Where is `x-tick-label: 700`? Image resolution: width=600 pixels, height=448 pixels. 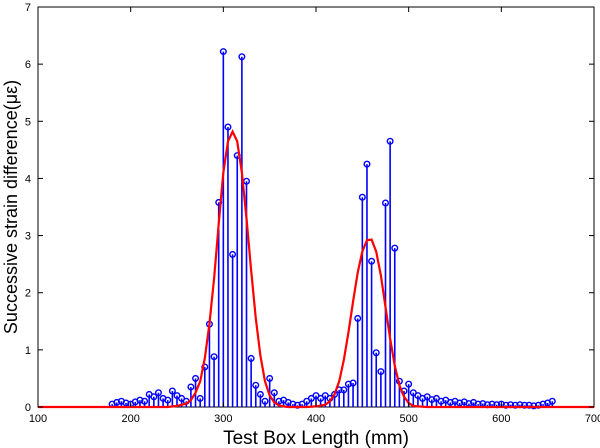 x-tick-label: 700 is located at coordinates (592, 419).